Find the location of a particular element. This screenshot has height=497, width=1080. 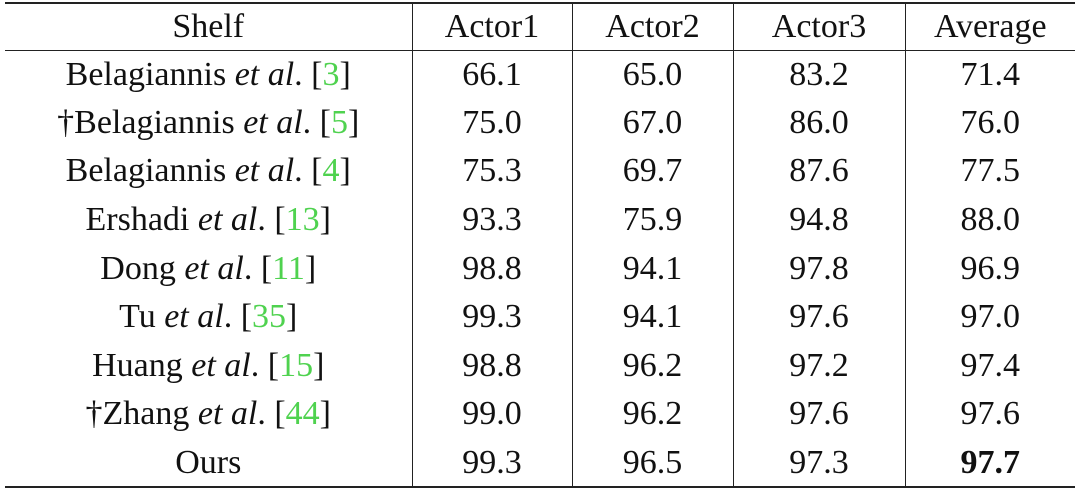

reference: 11 is located at coordinates (288, 268).